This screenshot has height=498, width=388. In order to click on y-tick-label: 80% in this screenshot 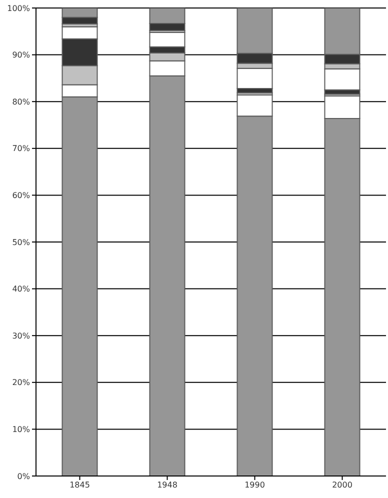, I will do `click(21, 101)`.